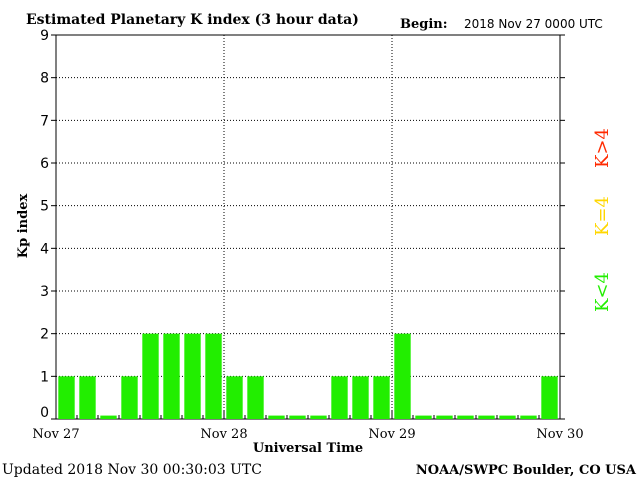  What do you see at coordinates (223, 434) in the screenshot?
I see `x-tick-label-1: Nov 28` at bounding box center [223, 434].